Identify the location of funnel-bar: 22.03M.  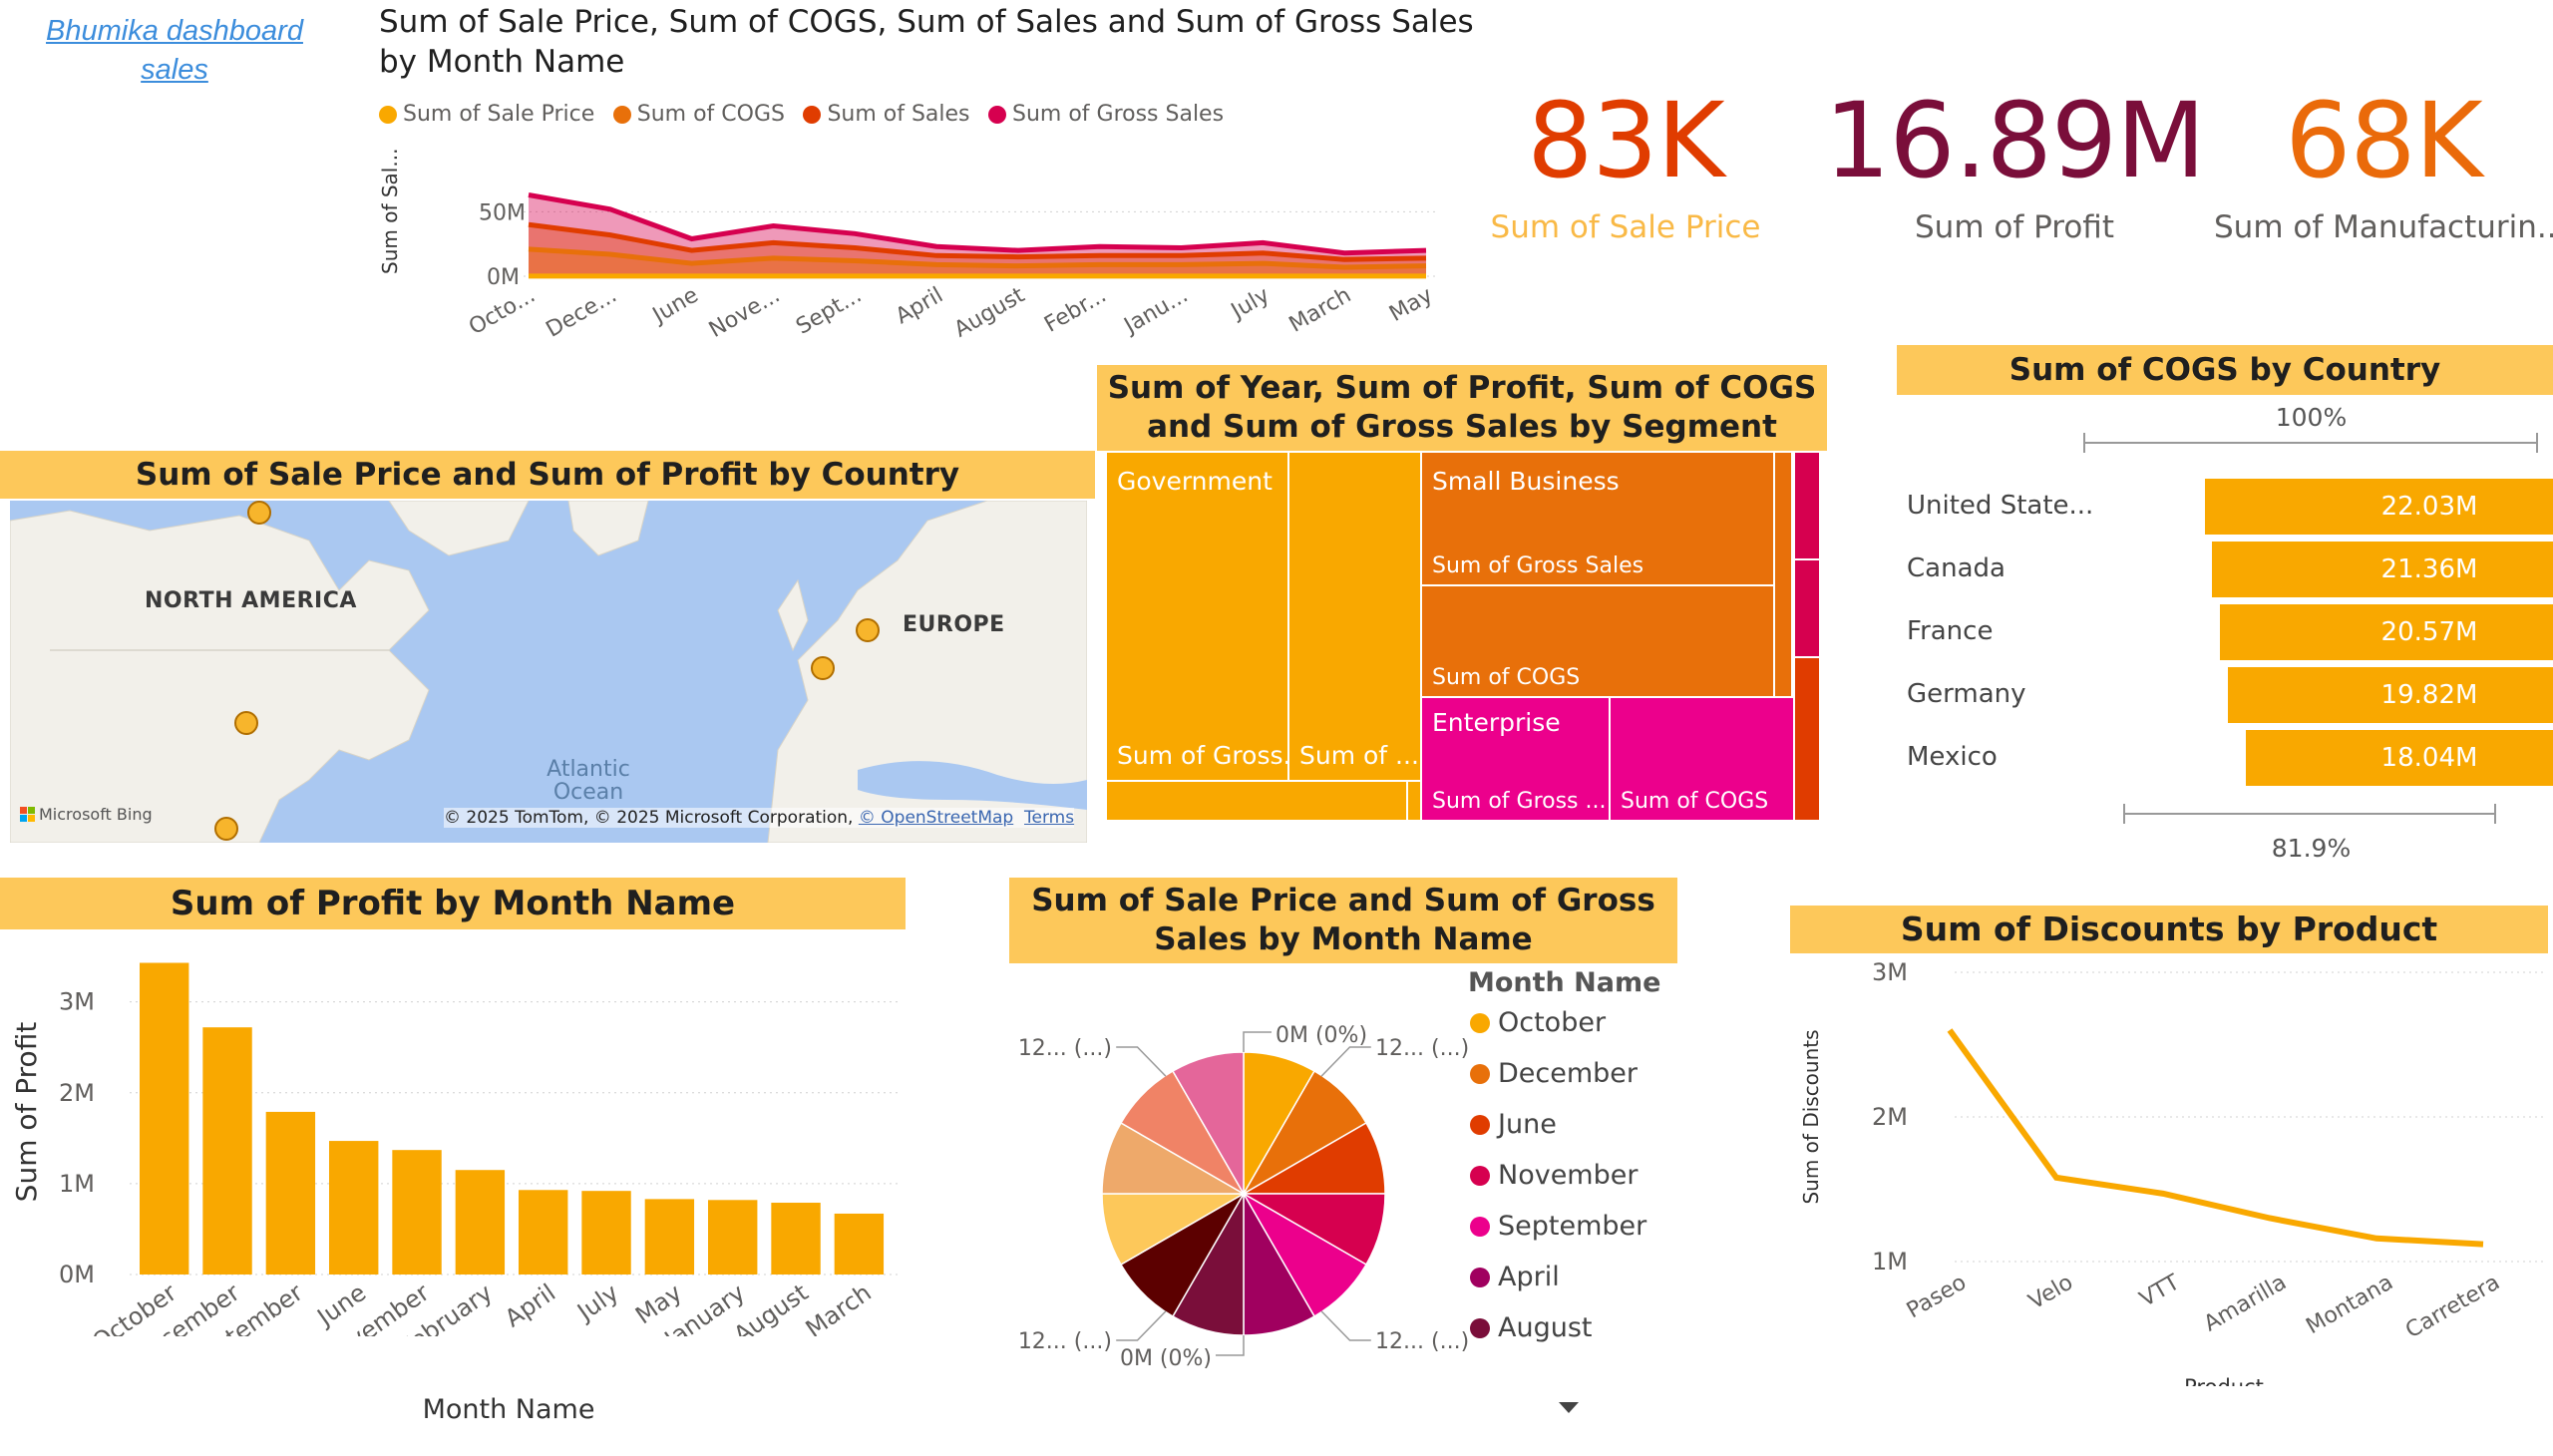
(2379, 507).